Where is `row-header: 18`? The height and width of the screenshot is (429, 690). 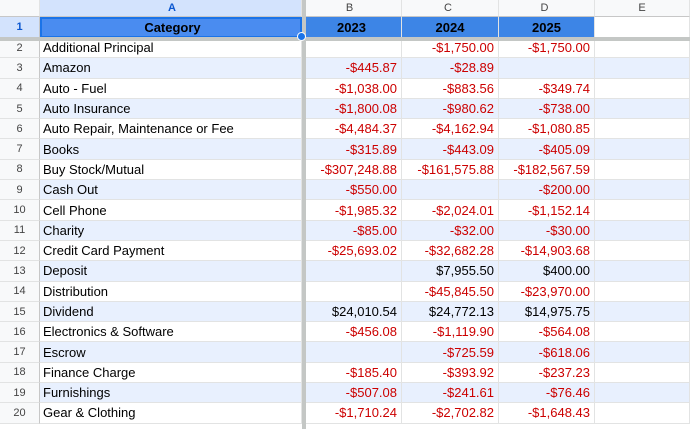
row-header: 18 is located at coordinates (20, 373).